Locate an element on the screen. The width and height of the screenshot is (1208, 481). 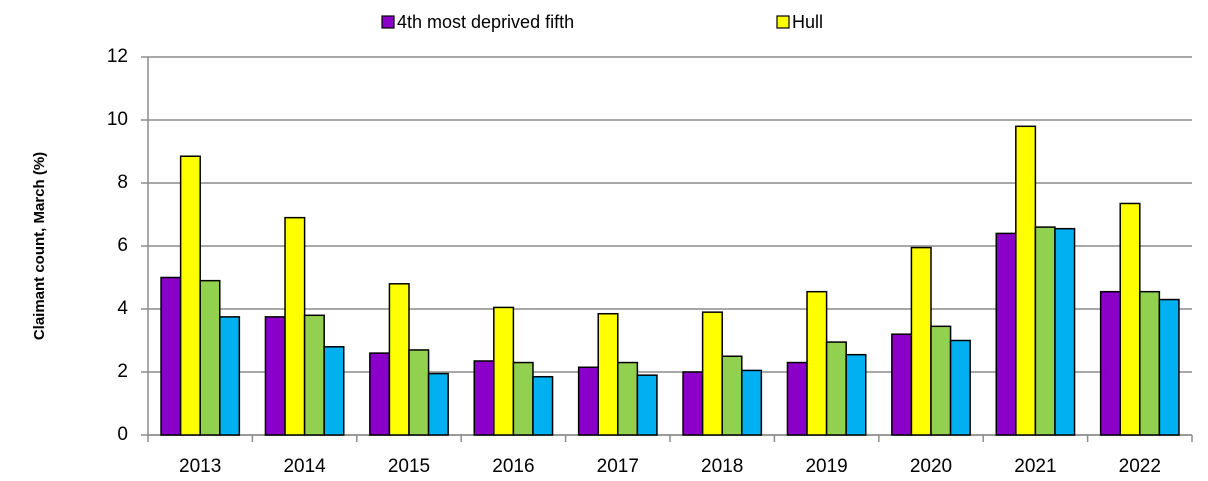
x-tick-label: 2015 is located at coordinates (409, 466).